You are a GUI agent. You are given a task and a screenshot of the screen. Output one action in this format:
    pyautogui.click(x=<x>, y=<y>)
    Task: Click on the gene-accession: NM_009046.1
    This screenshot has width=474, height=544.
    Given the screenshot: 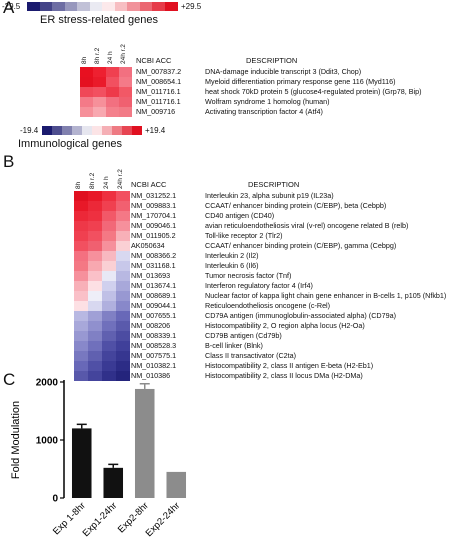 What is the action you would take?
    pyautogui.click(x=154, y=225)
    